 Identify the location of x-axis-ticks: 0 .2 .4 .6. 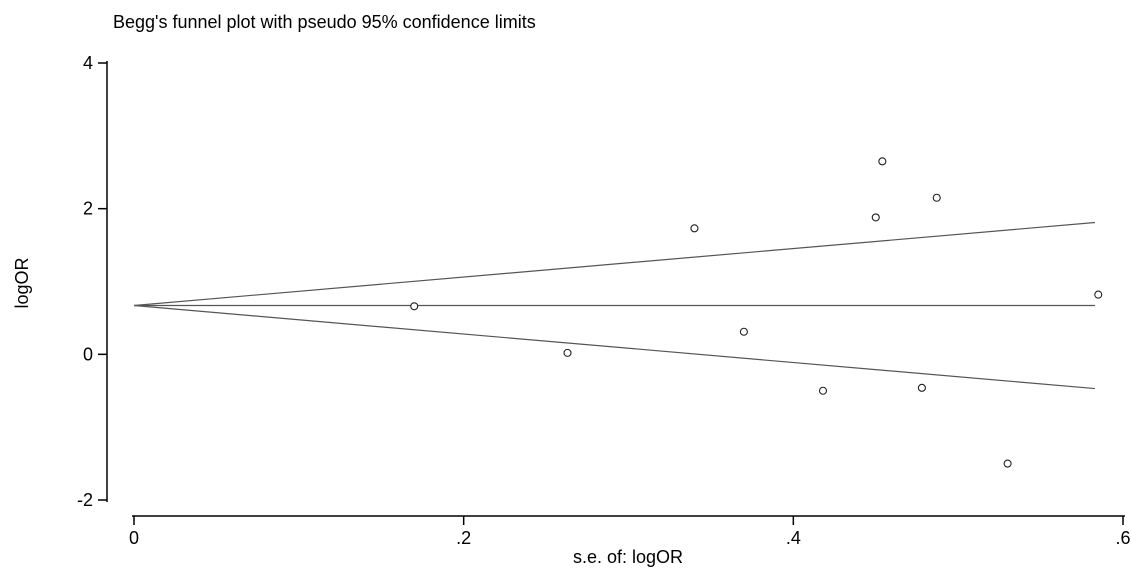
(630, 532).